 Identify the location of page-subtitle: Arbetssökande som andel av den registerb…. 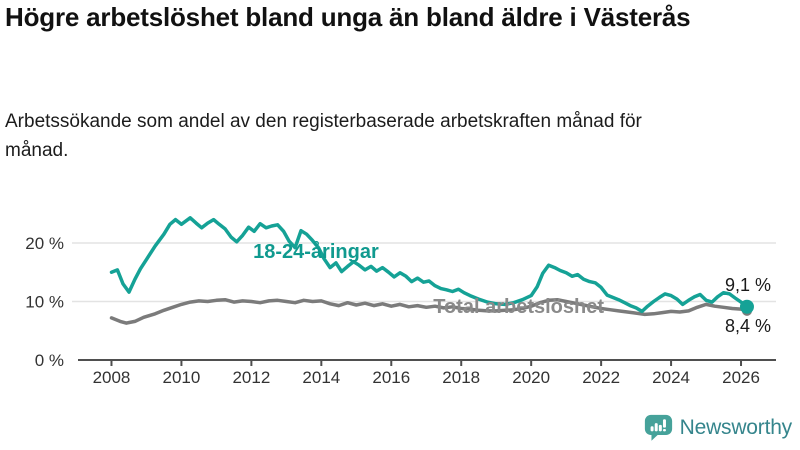
(323, 136).